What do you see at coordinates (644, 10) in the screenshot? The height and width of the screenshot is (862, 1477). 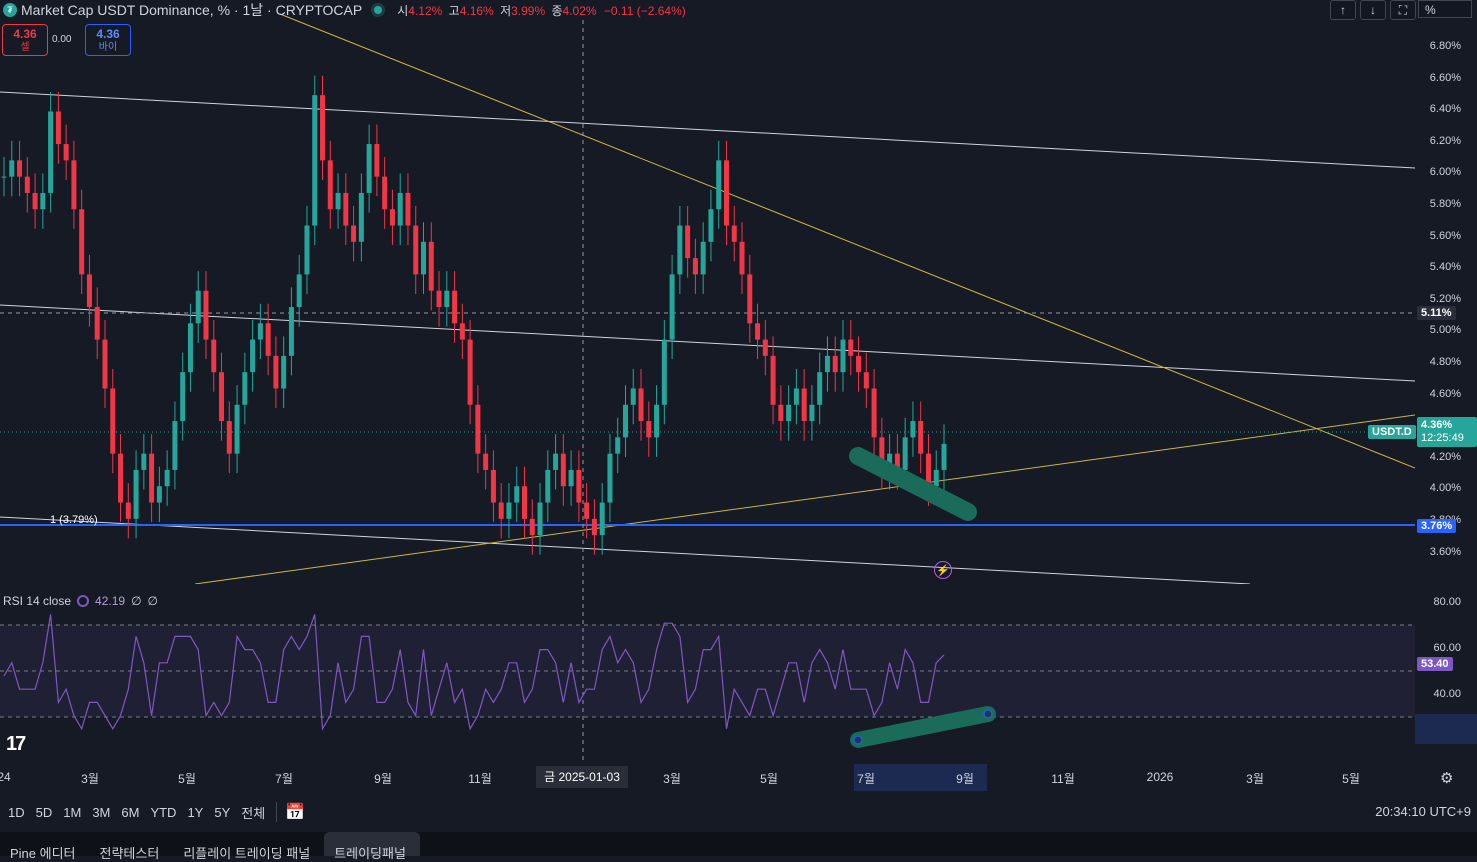 I see `change-value: −0.11 (−2.64%)` at bounding box center [644, 10].